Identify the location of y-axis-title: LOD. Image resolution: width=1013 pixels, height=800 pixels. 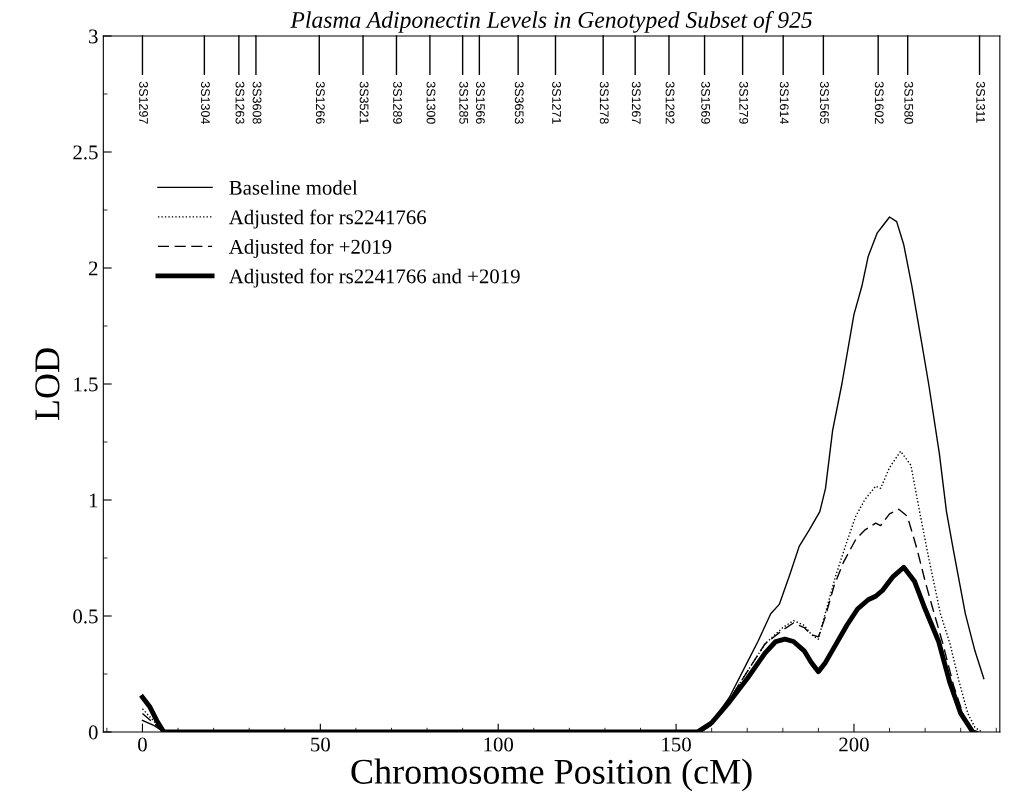
(47, 384).